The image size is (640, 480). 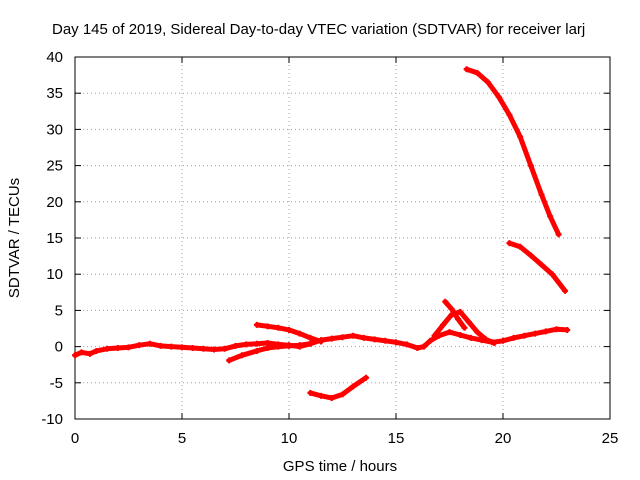 What do you see at coordinates (54, 166) in the screenshot?
I see `y-tick-label: 25` at bounding box center [54, 166].